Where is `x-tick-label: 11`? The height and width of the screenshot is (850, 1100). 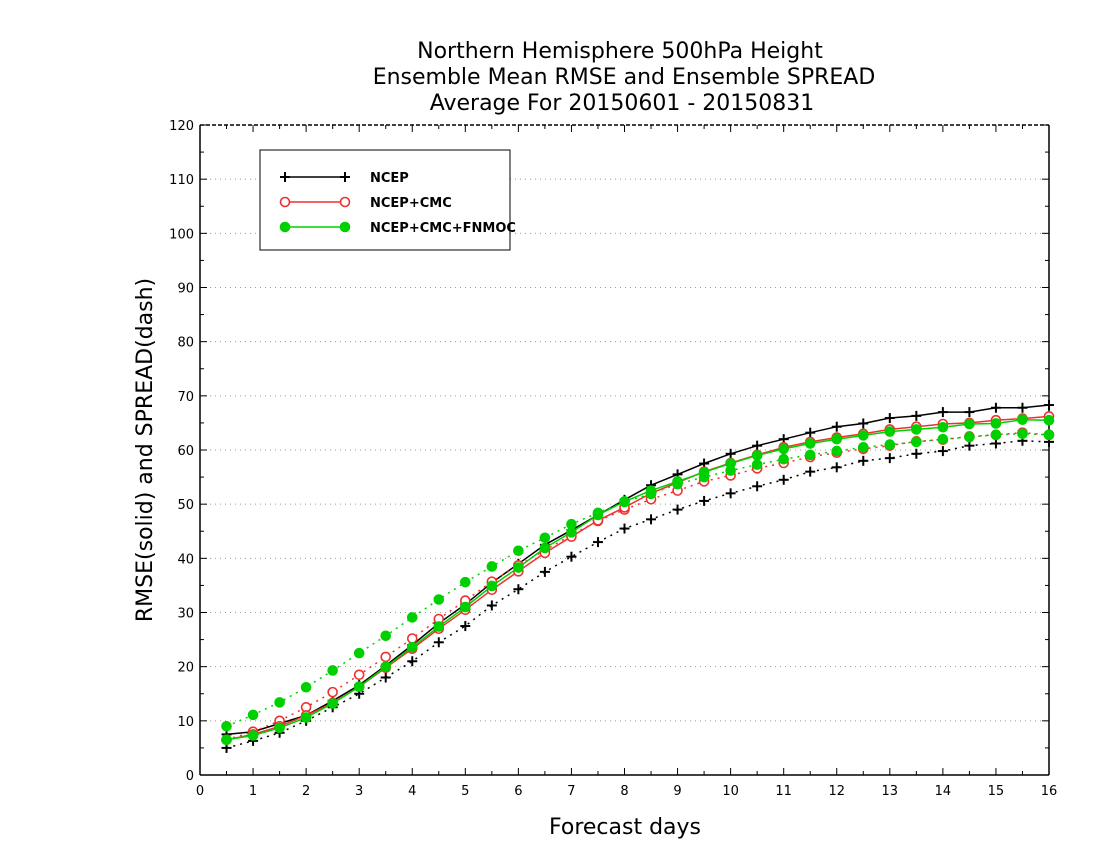
x-tick-label: 11 is located at coordinates (783, 791).